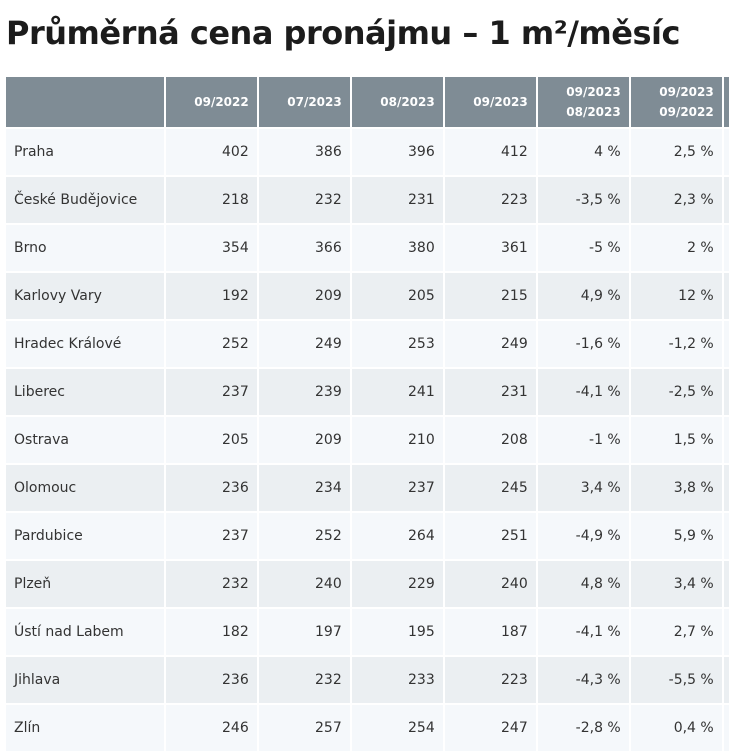 This screenshot has height=753, width=729. What do you see at coordinates (85, 489) in the screenshot?
I see `cell-city: Olomouc` at bounding box center [85, 489].